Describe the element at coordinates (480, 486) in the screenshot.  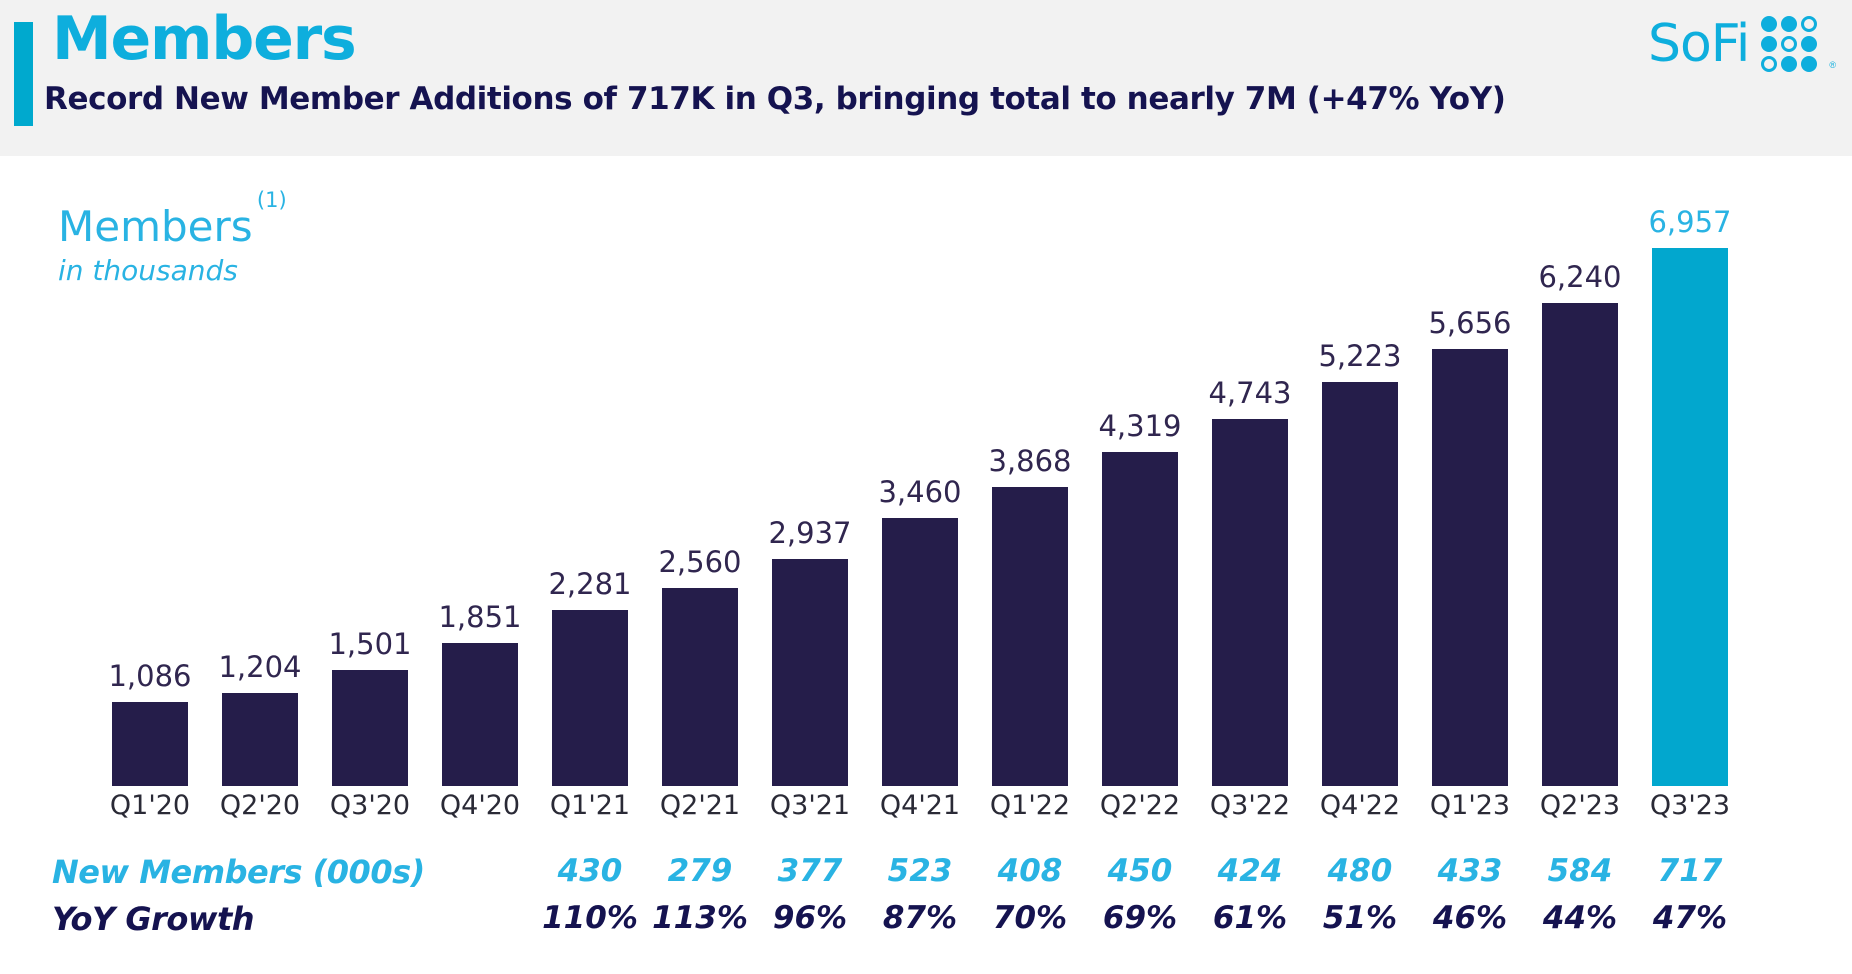
I see `bar-column: 1,851` at that location.